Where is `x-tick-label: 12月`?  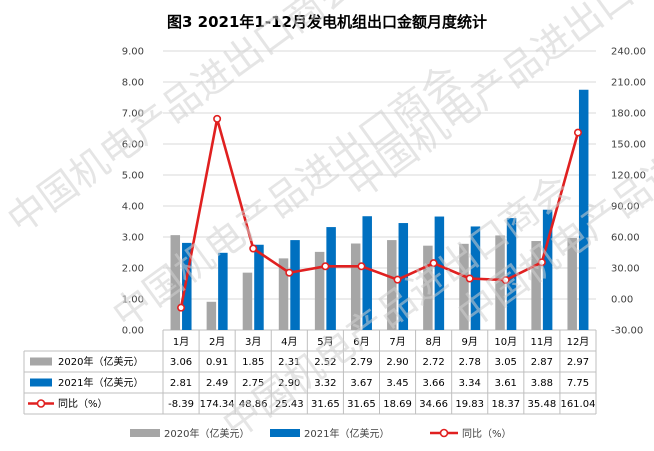
x-tick-label: 12月 is located at coordinates (578, 342).